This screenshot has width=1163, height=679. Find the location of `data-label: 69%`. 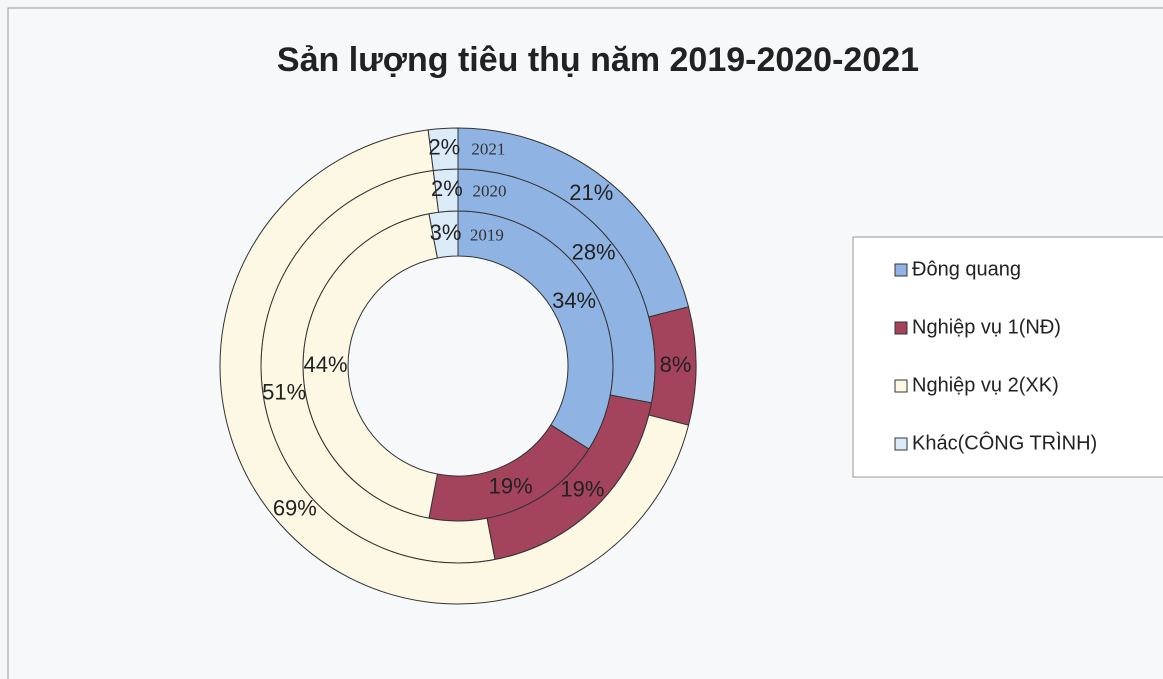

data-label: 69% is located at coordinates (295, 508).